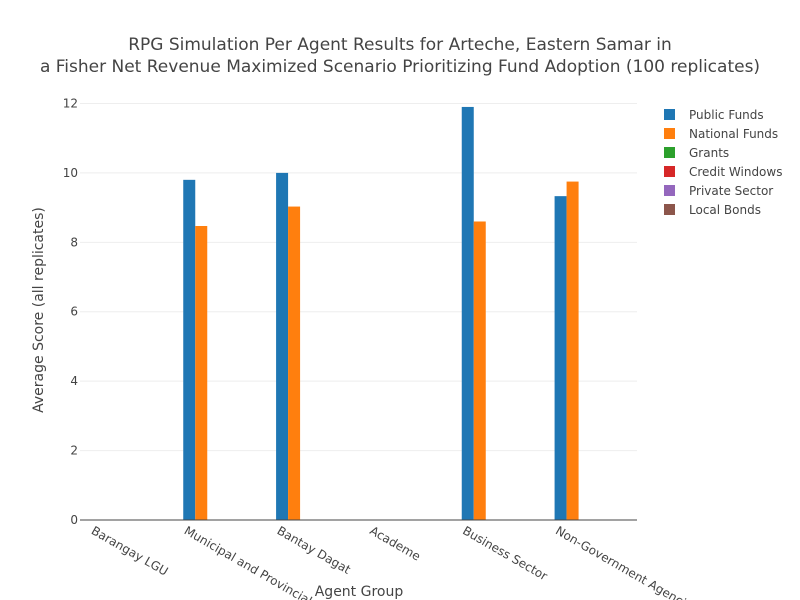 This screenshot has width=800, height=600. I want to click on y-tick-label: 0, so click(74, 520).